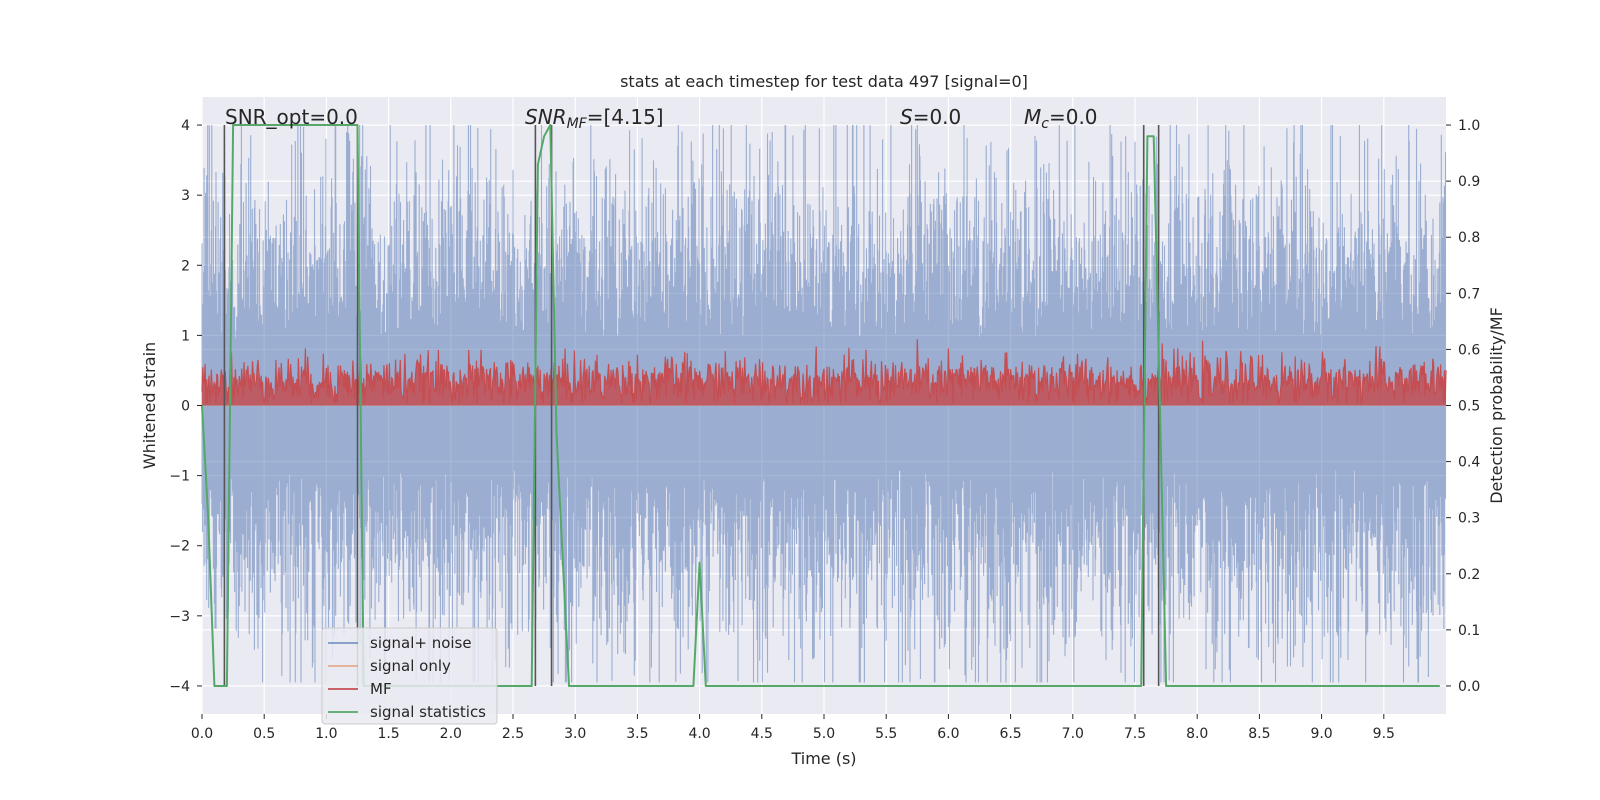  I want to click on x-tick-label: 9.5, so click(1384, 734).